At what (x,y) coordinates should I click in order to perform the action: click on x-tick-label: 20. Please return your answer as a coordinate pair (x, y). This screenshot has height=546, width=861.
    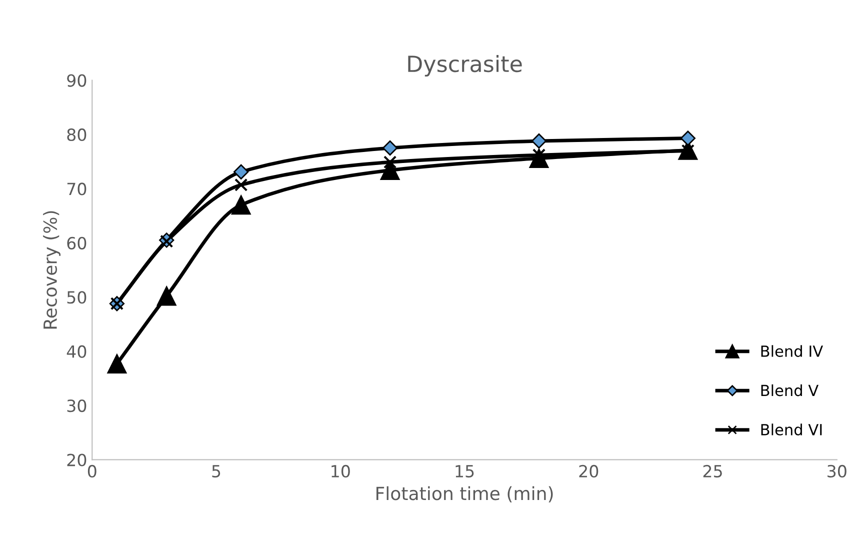
    Looking at the image, I should click on (588, 471).